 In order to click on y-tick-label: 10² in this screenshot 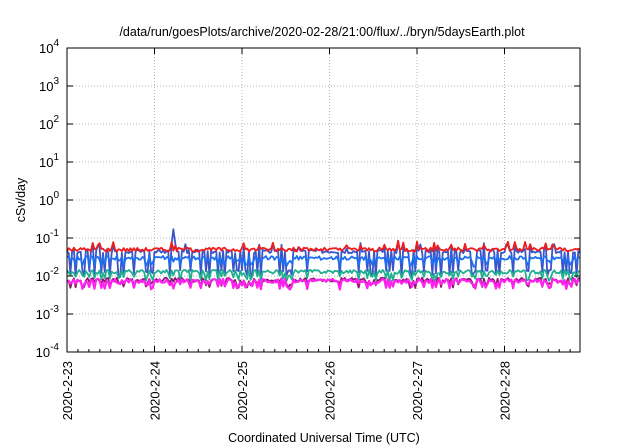, I will do `click(49, 123)`.